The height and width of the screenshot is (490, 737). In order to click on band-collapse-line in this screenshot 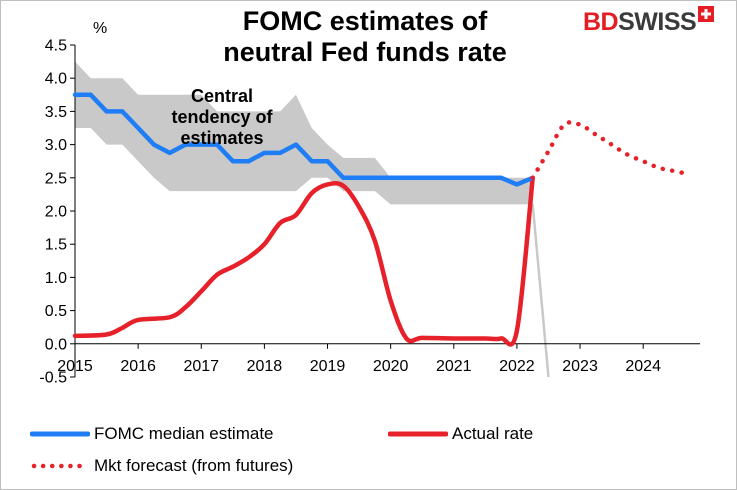, I will do `click(540, 291)`.